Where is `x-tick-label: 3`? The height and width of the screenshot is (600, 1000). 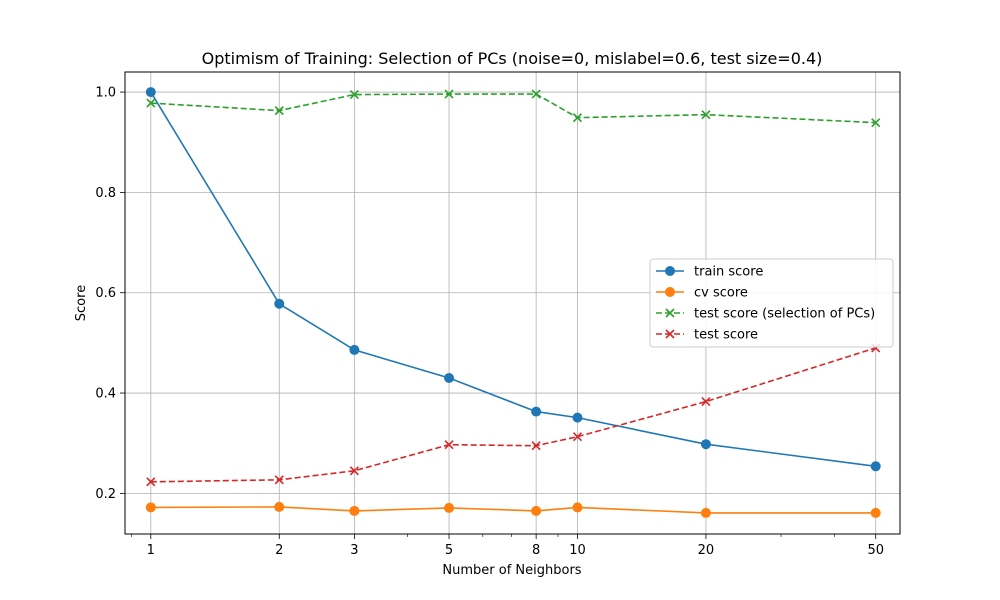 x-tick-label: 3 is located at coordinates (354, 550).